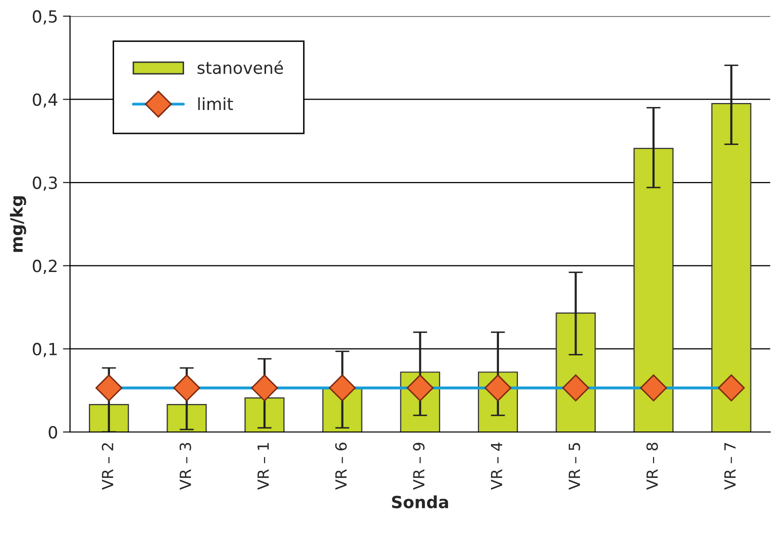 This screenshot has height=540, width=778. I want to click on y-tick-label: 0,5, so click(44, 17).